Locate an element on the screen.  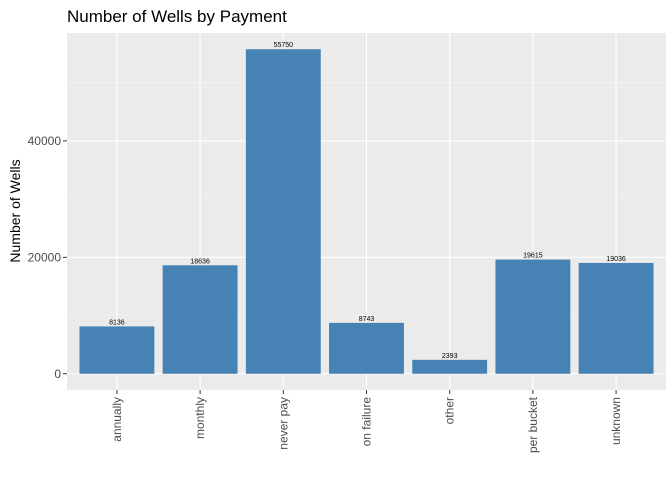
bar-per-bucket is located at coordinates (533, 316).